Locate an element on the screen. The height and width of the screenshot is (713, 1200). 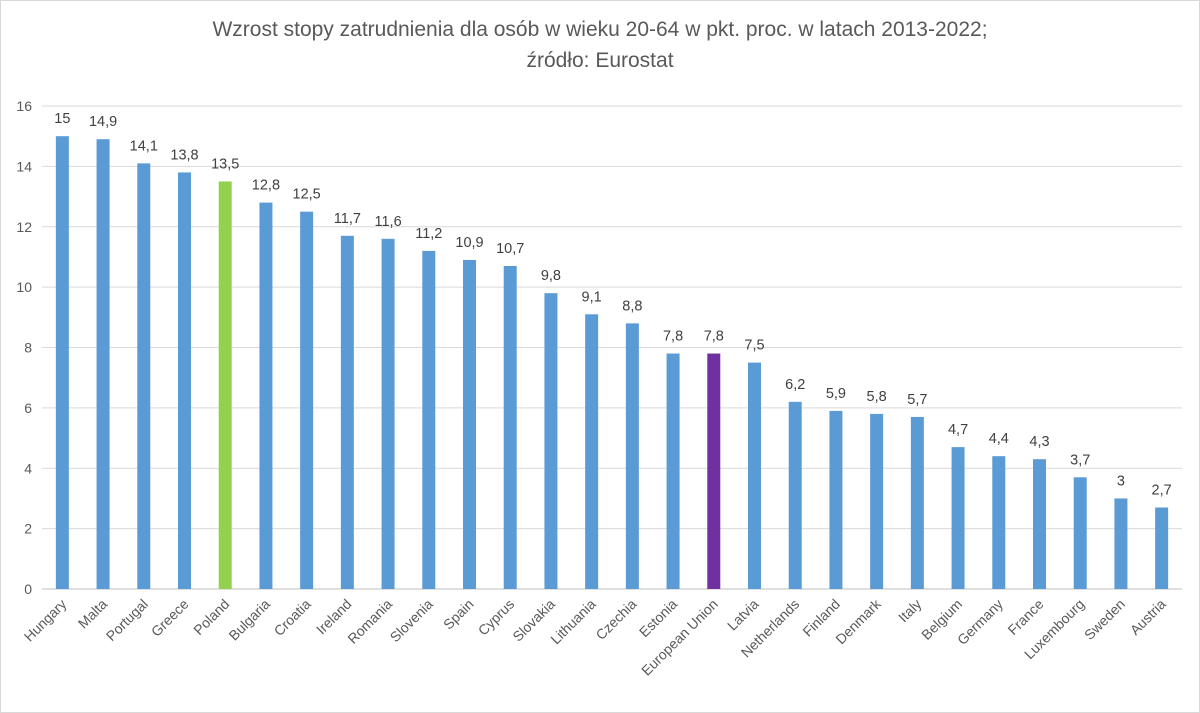
data-label: 10,7 is located at coordinates (510, 249).